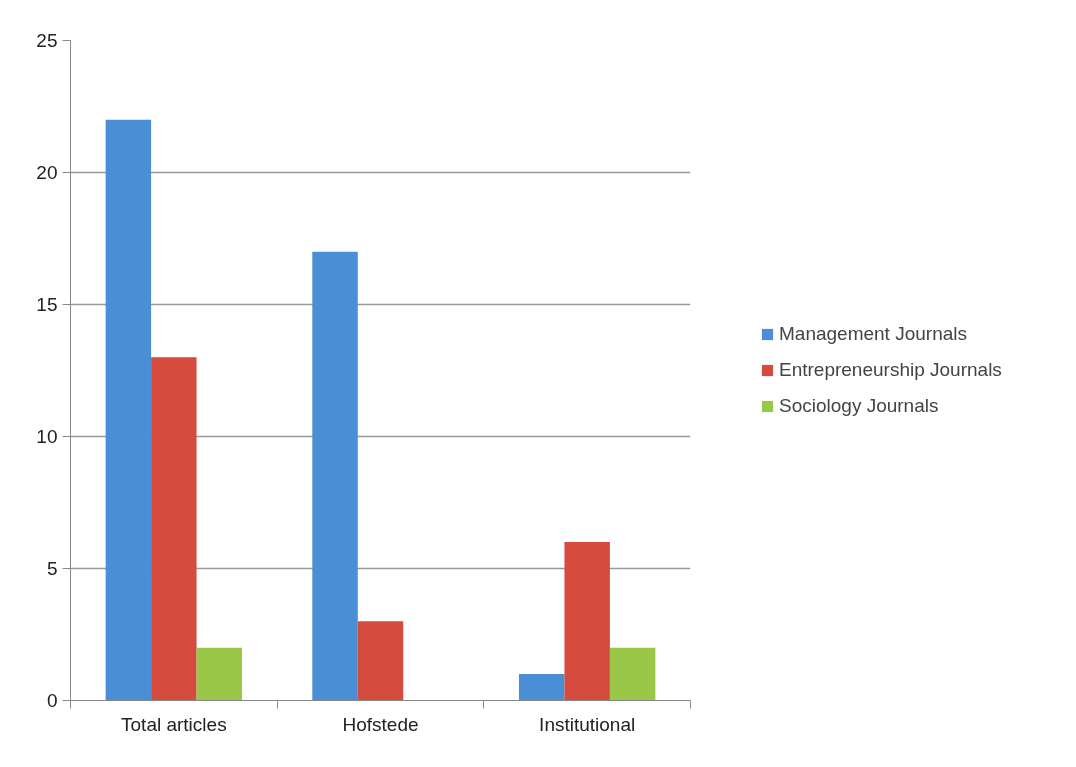 The width and height of the screenshot is (1076, 767). Describe the element at coordinates (859, 406) in the screenshot. I see `legend-label: Sociology Journals` at that location.